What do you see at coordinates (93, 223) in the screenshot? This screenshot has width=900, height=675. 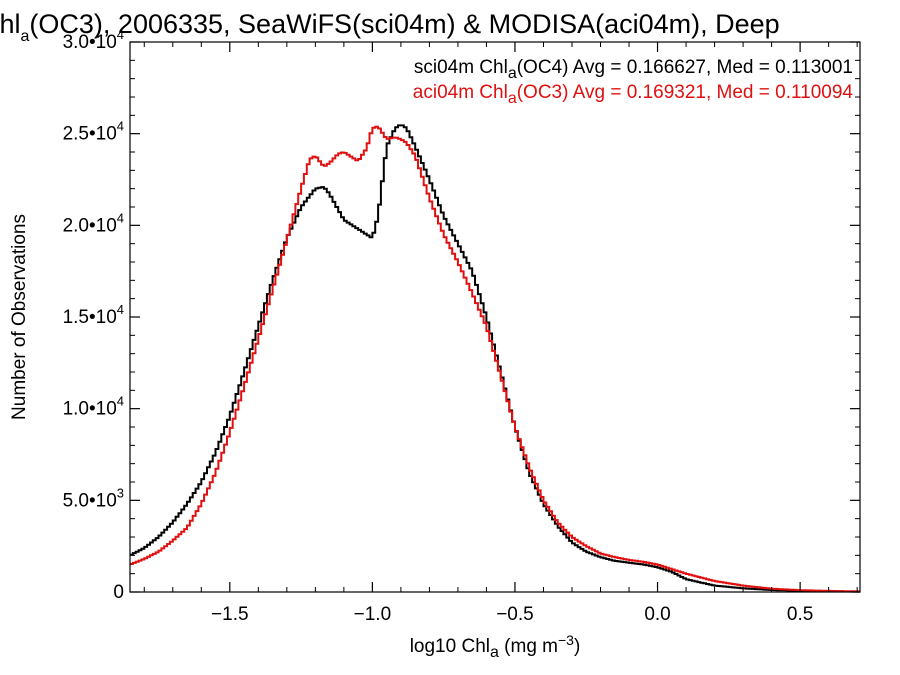 I see `y-tick-label: 2.0•104` at bounding box center [93, 223].